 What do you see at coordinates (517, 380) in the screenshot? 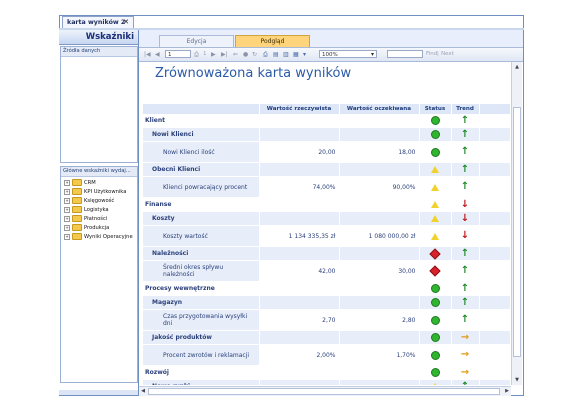
I see `scroll-down-icon: ▼` at bounding box center [517, 380].